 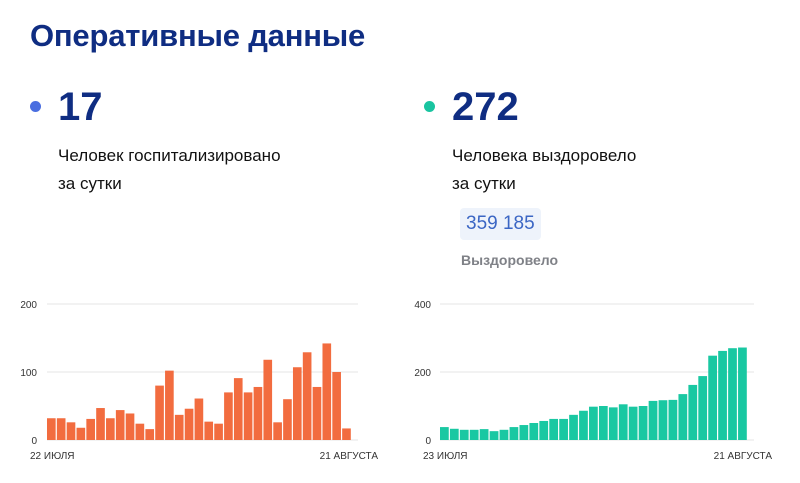 What do you see at coordinates (422, 305) in the screenshot?
I see `y-tick-label: 400` at bounding box center [422, 305].